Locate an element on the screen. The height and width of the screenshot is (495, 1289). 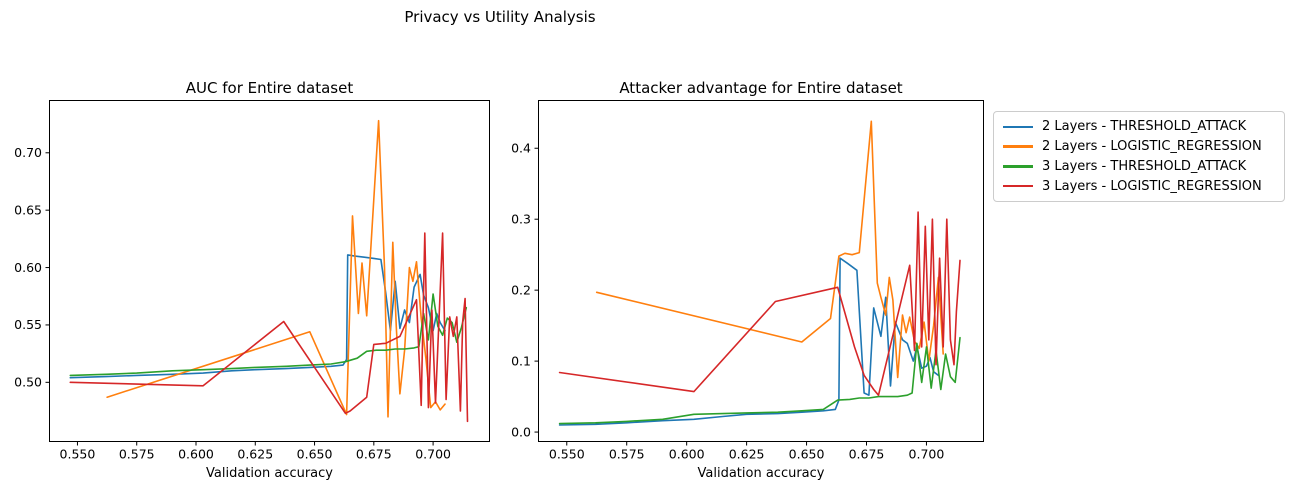
series-line-2-layers-logistic-regression is located at coordinates (770, 249).